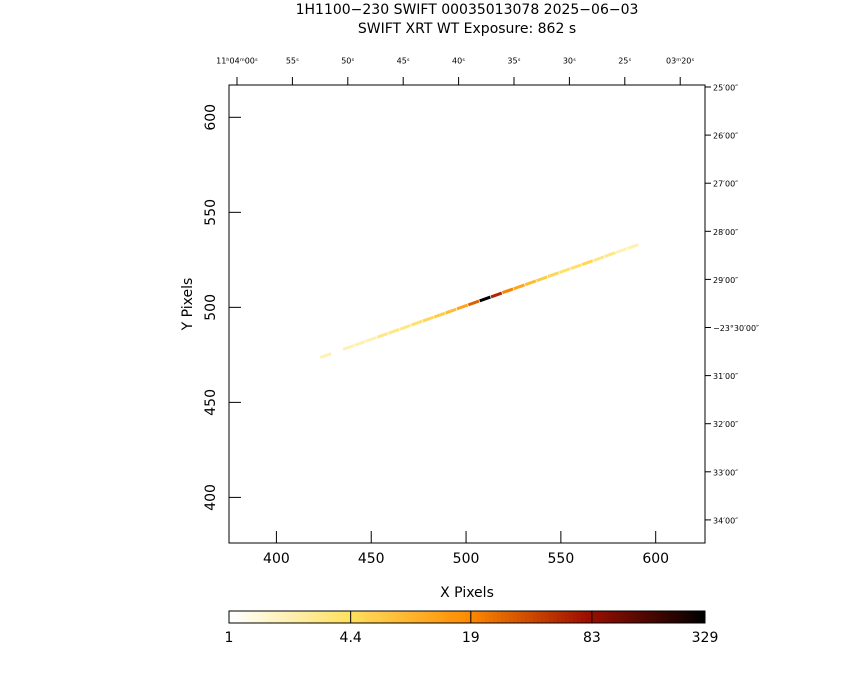 This screenshot has width=850, height=680. Describe the element at coordinates (211, 307) in the screenshot. I see `y-tick-label: 500` at that location.